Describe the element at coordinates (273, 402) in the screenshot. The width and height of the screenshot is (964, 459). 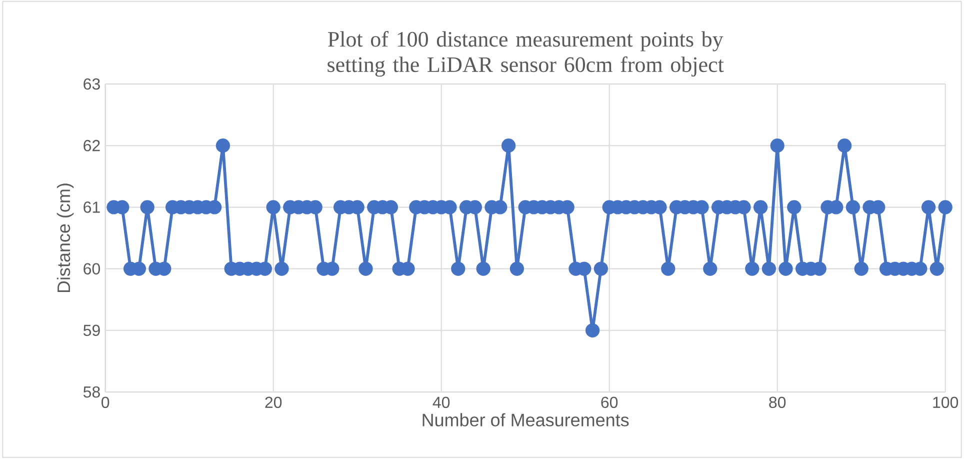
I see `x-tick-label: 20` at that location.